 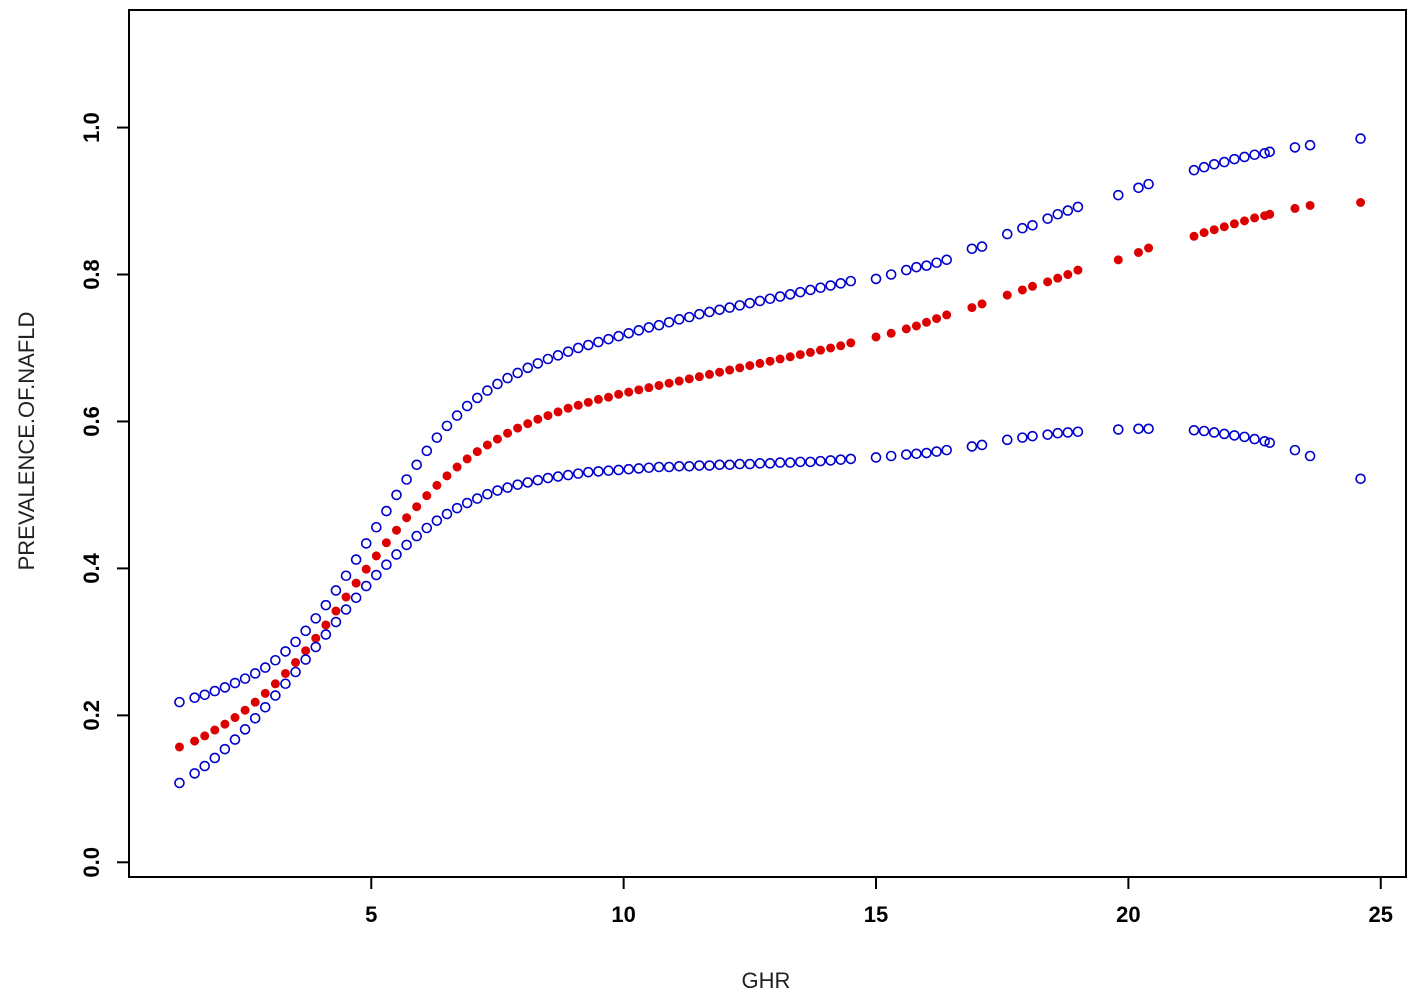 What do you see at coordinates (104, 495) in the screenshot?
I see `y-axis: 0.0 0.2 0.4 0.6 0.8 1.0` at bounding box center [104, 495].